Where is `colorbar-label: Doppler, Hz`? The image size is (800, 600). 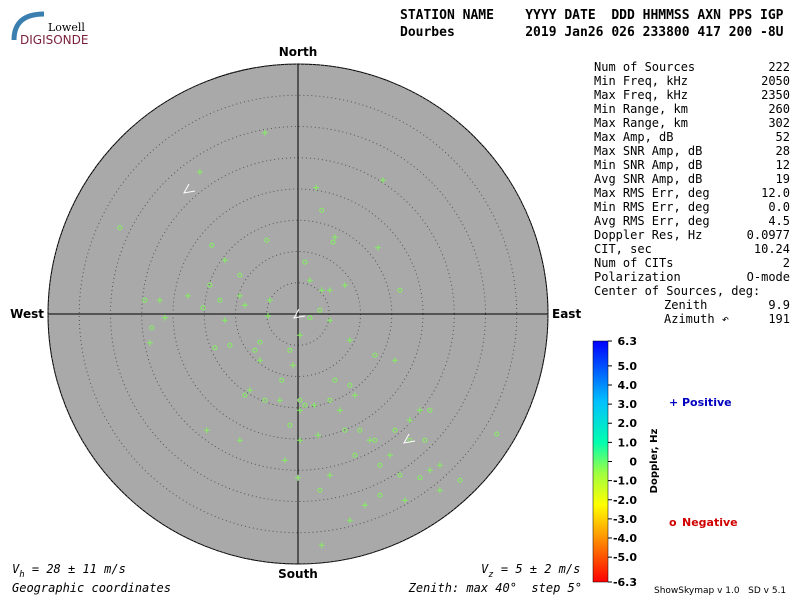
colorbar-label: Doppler, Hz is located at coordinates (654, 461).